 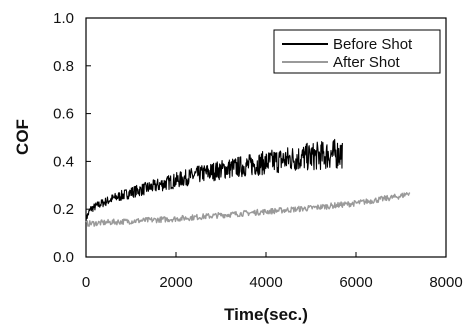 What do you see at coordinates (355, 282) in the screenshot?
I see `x-tick-label: 6000` at bounding box center [355, 282].